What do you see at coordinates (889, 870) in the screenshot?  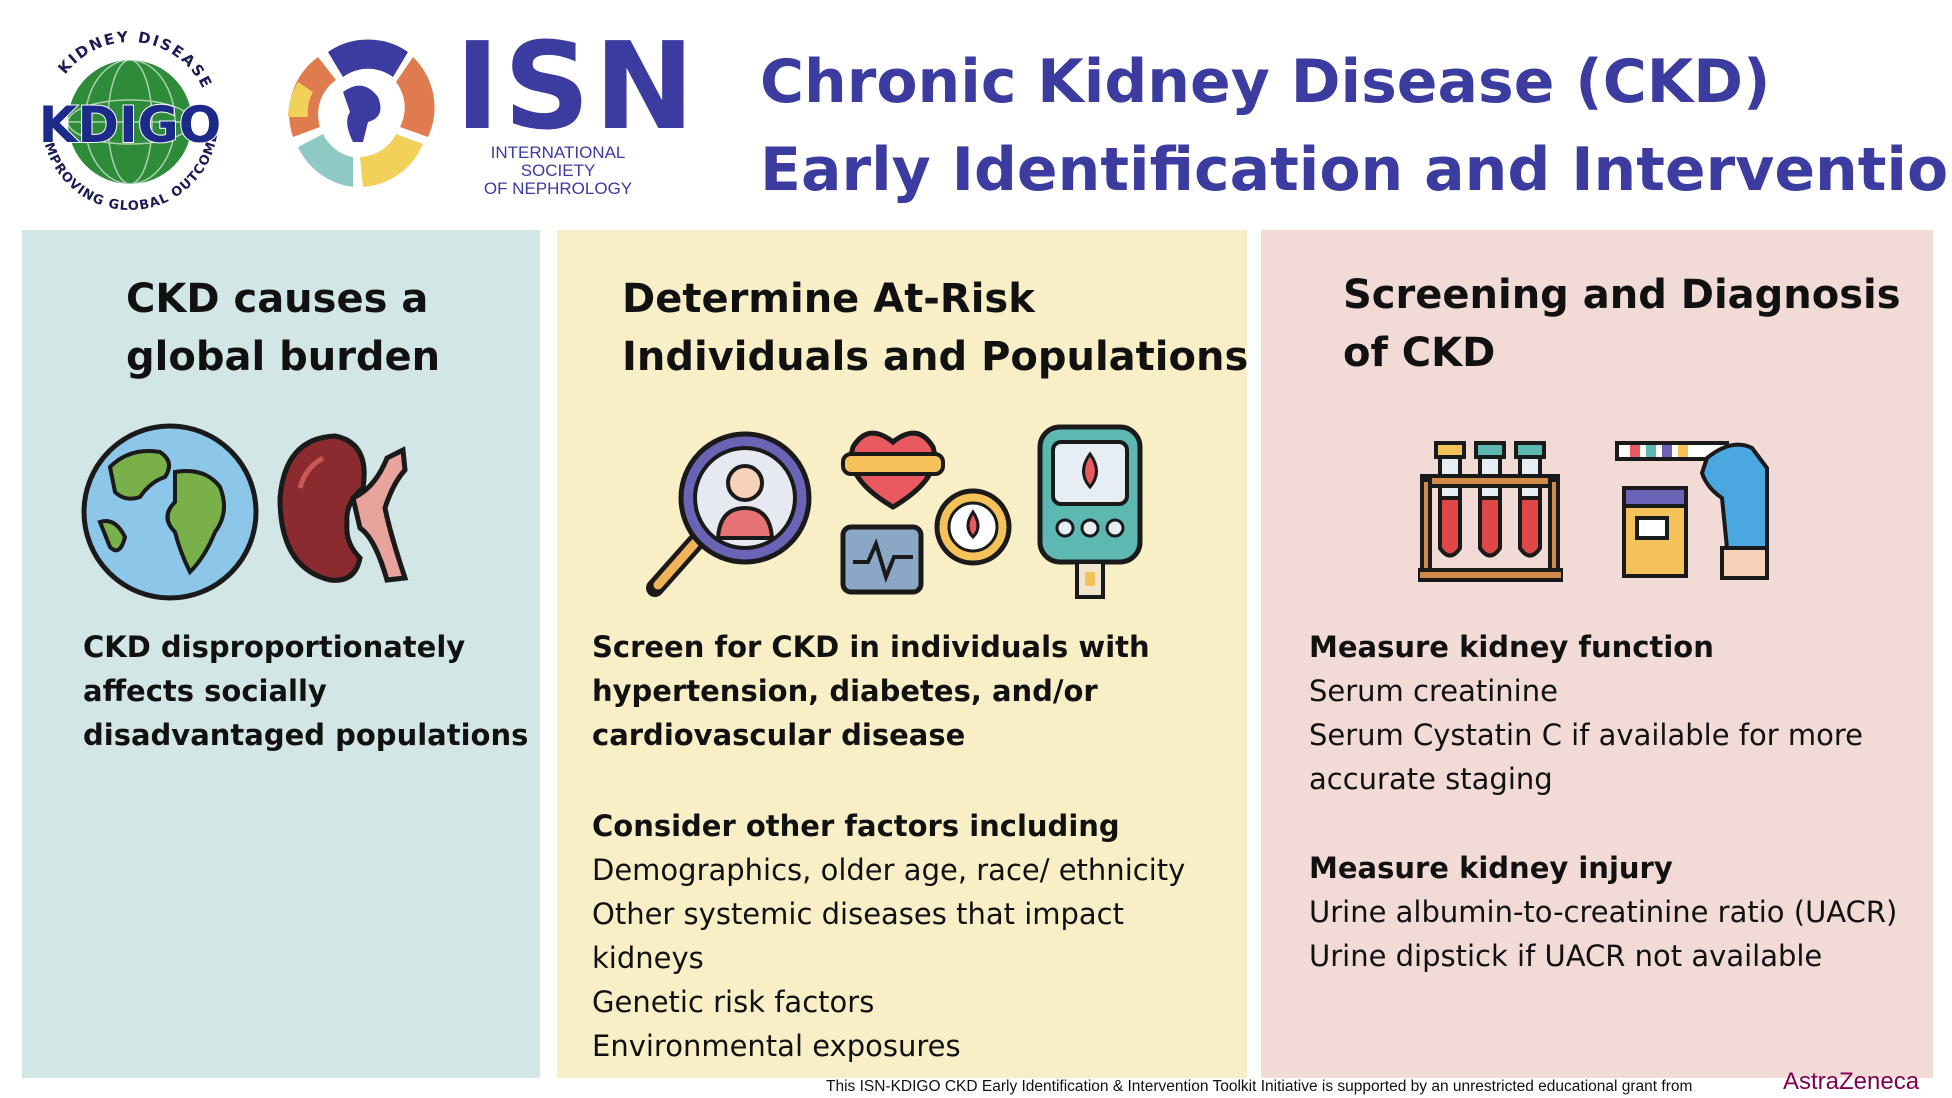 I see `risk-factor-demographics: Demographics, older age, race/ ethnicity` at bounding box center [889, 870].